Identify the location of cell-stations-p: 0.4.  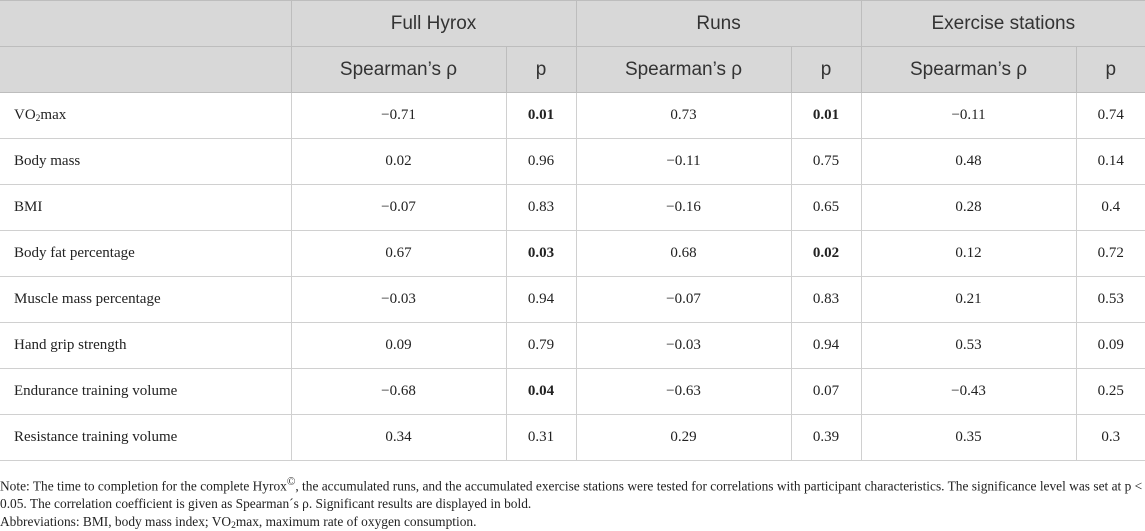
(1110, 207).